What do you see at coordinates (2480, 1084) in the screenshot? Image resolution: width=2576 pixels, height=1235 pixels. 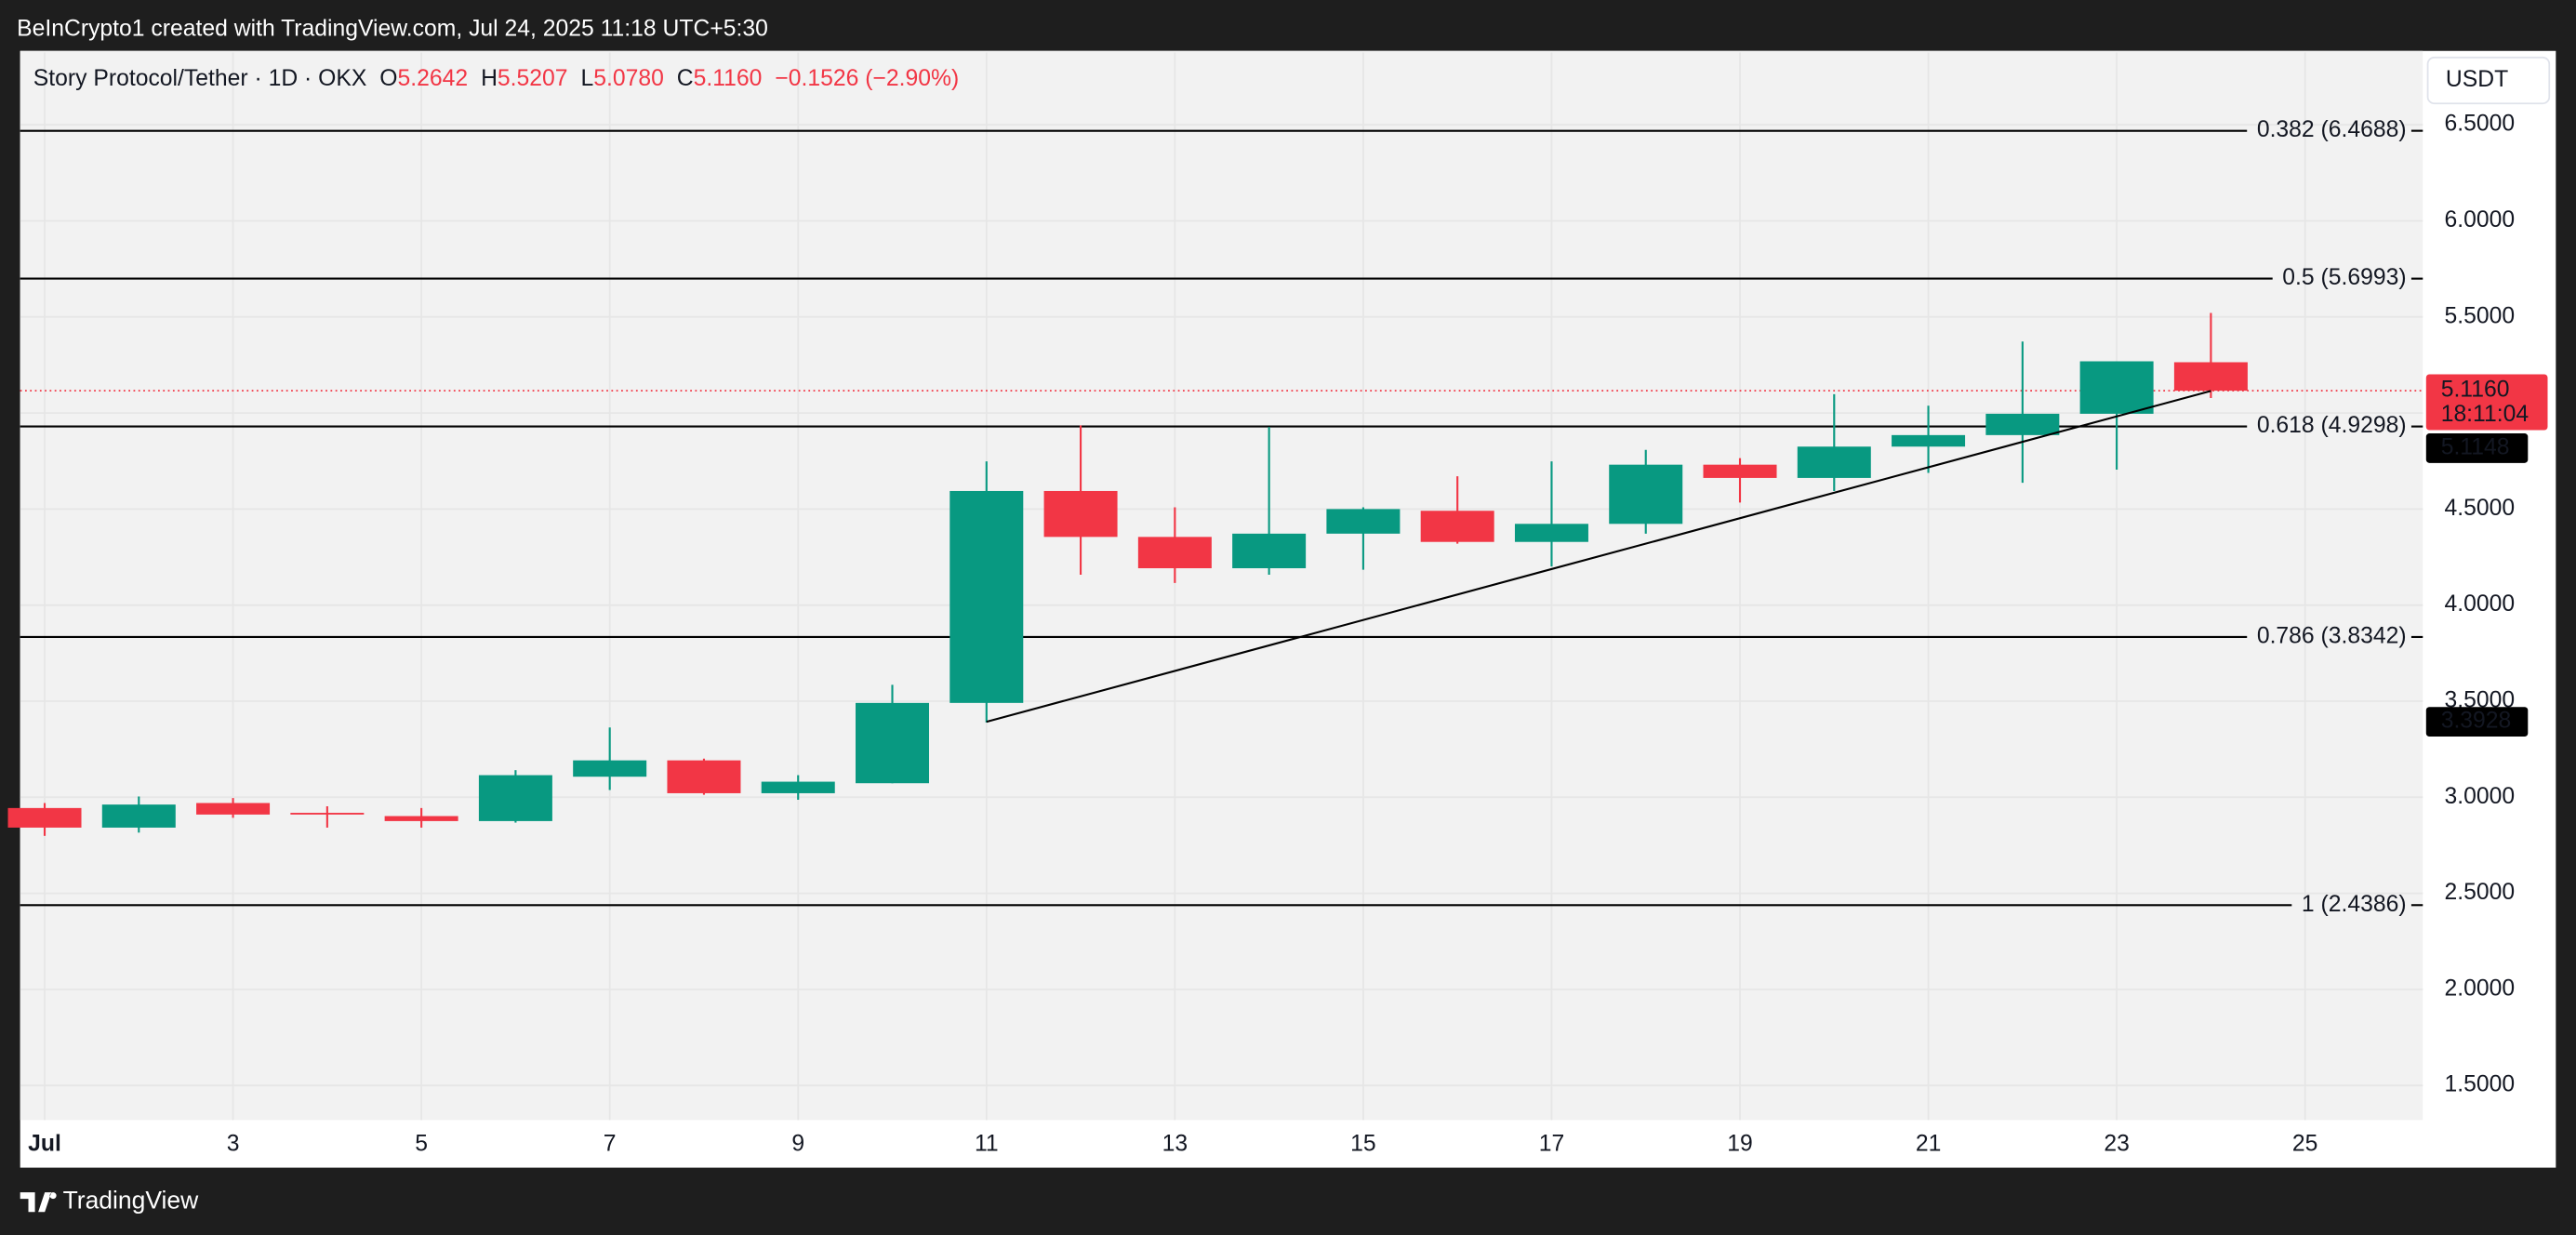 I see `y-tick-label: 1.5000` at bounding box center [2480, 1084].